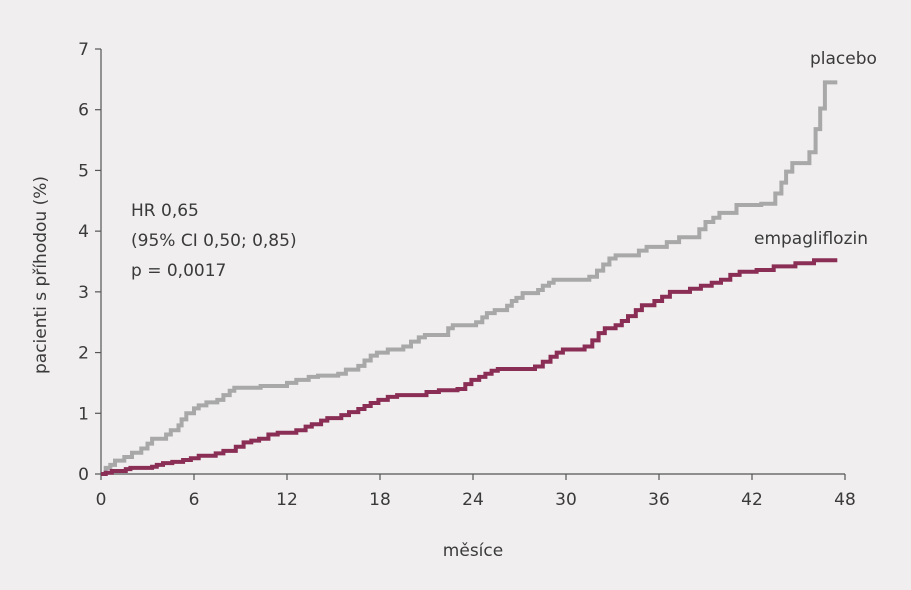 This screenshot has width=911, height=590. What do you see at coordinates (473, 500) in the screenshot?
I see `x-tick-label: 24` at bounding box center [473, 500].